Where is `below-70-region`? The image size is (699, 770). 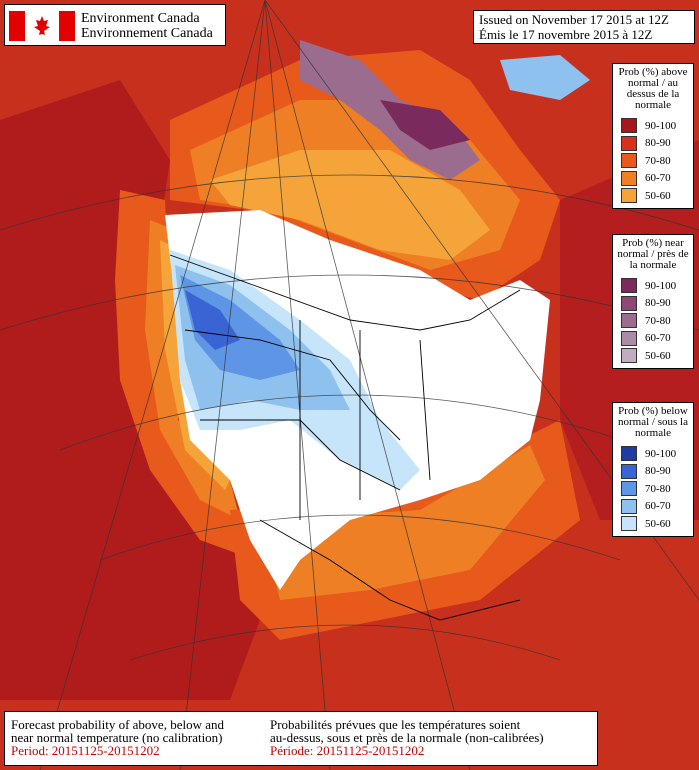
below-70-region is located at coordinates (240, 327).